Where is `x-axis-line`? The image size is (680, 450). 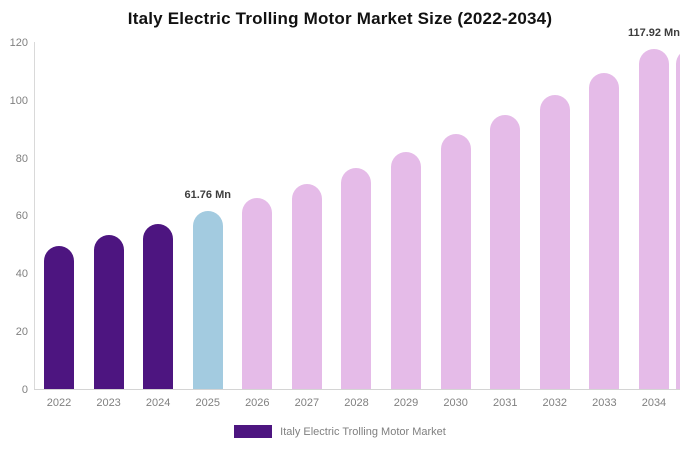 x-axis-line is located at coordinates (357, 389).